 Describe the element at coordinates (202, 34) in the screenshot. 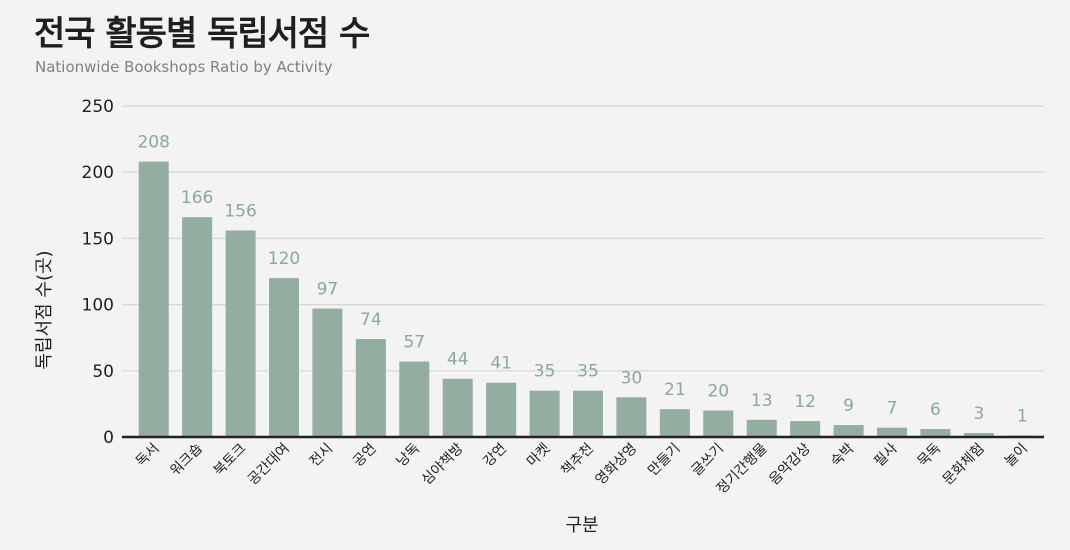

I see `chart-title: 전국 활동별 독립서점 수` at that location.